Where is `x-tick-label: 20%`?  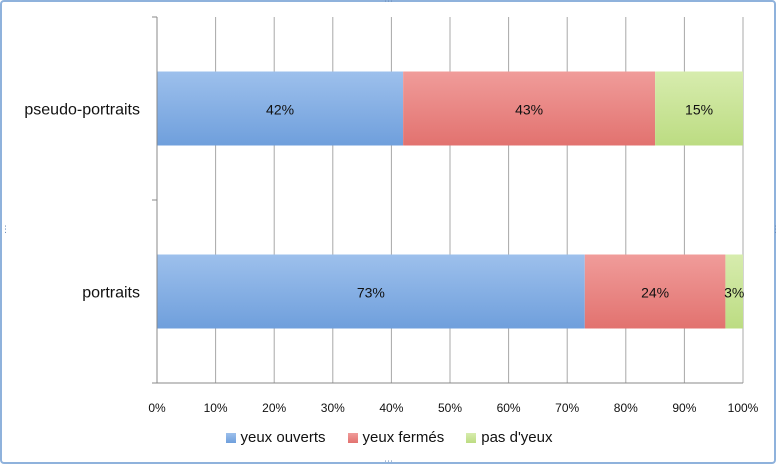
x-tick-label: 20% is located at coordinates (274, 408).